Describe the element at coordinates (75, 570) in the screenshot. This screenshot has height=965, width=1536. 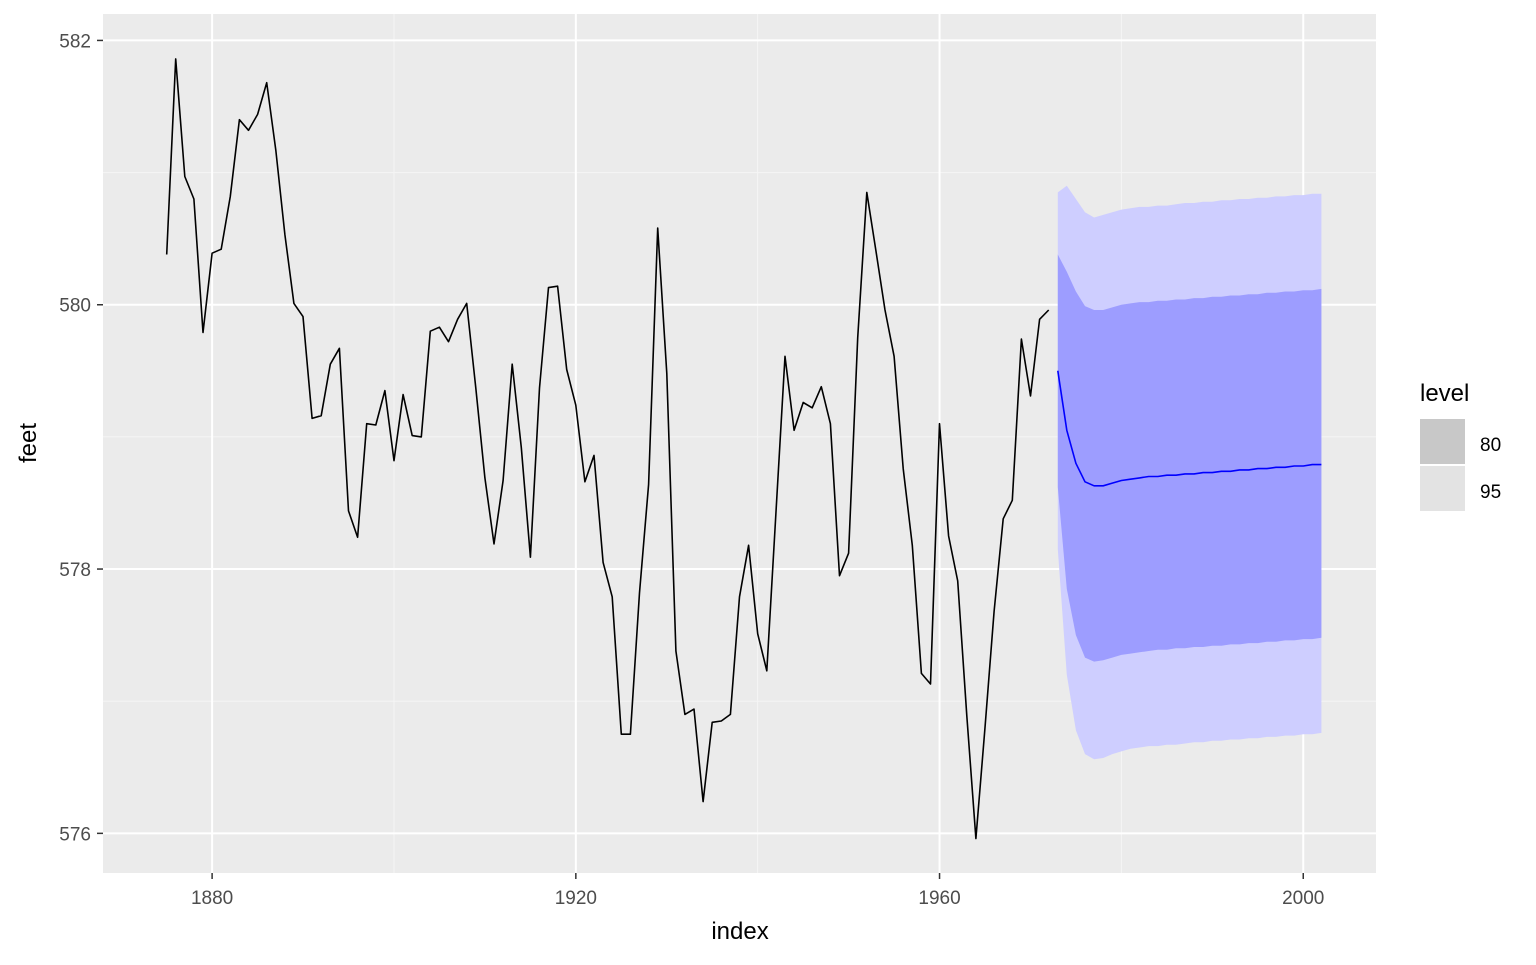
I see `y-tick-label: 578` at that location.